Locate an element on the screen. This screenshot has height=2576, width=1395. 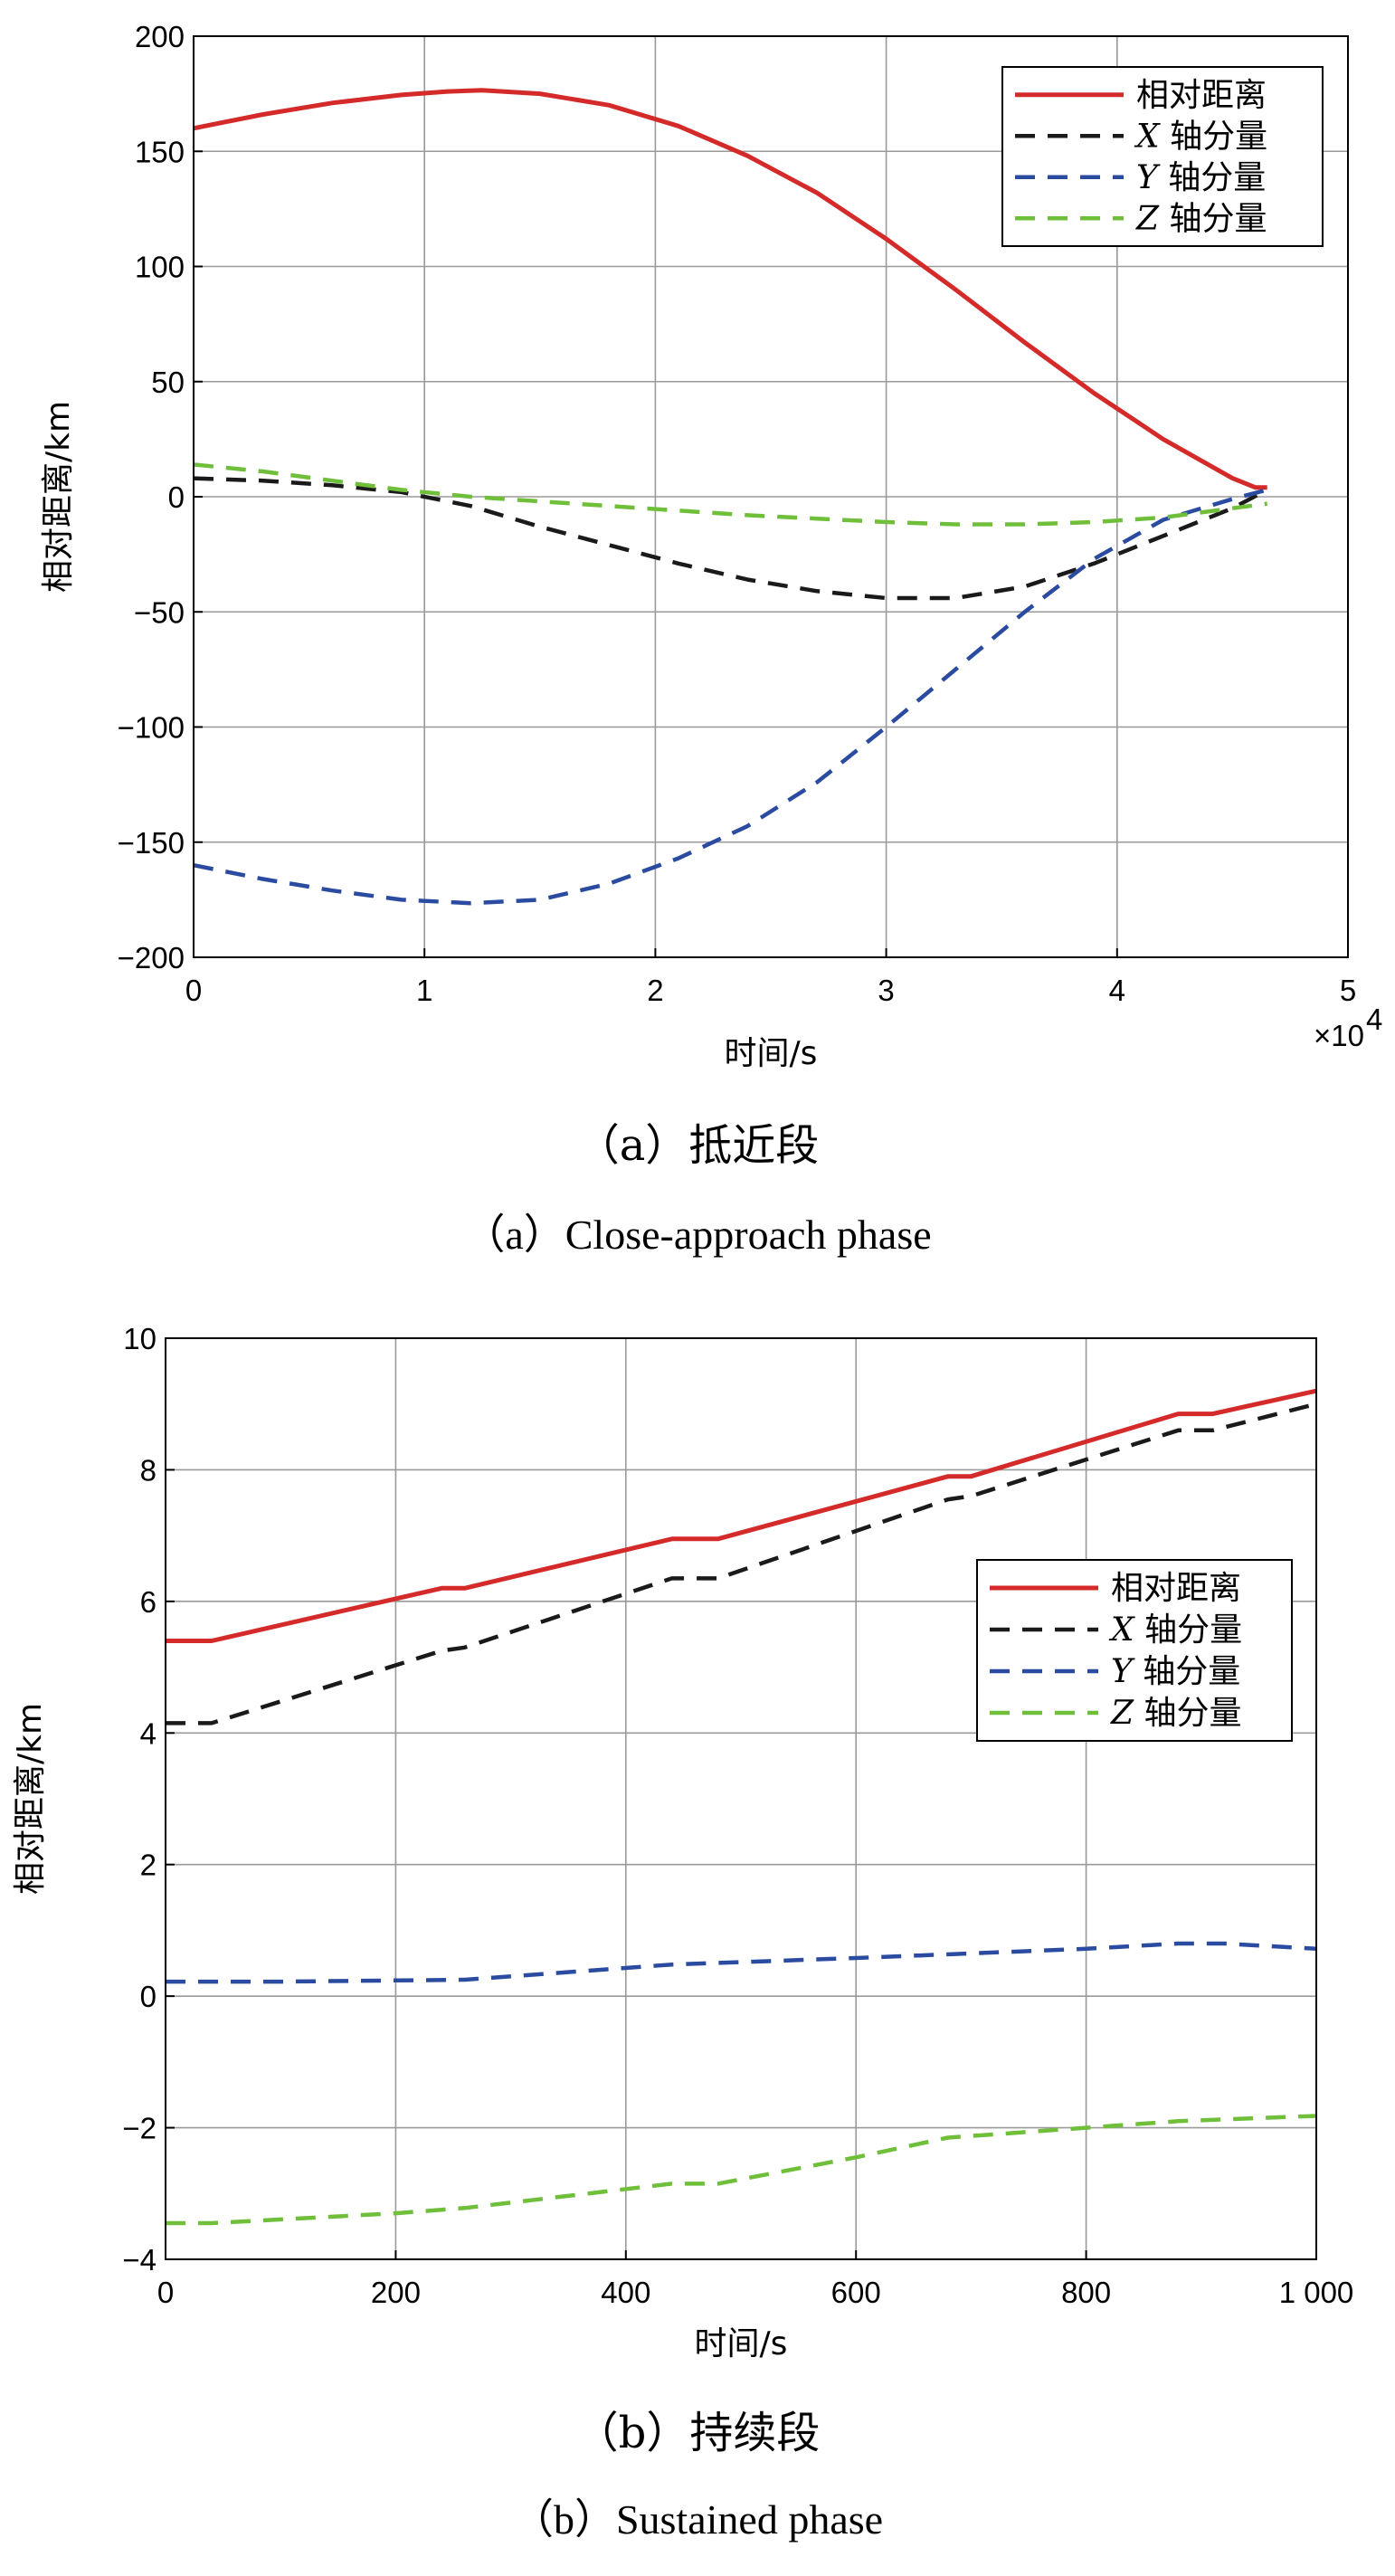
chart-a-ytick-label-2: 100 is located at coordinates (160, 267).